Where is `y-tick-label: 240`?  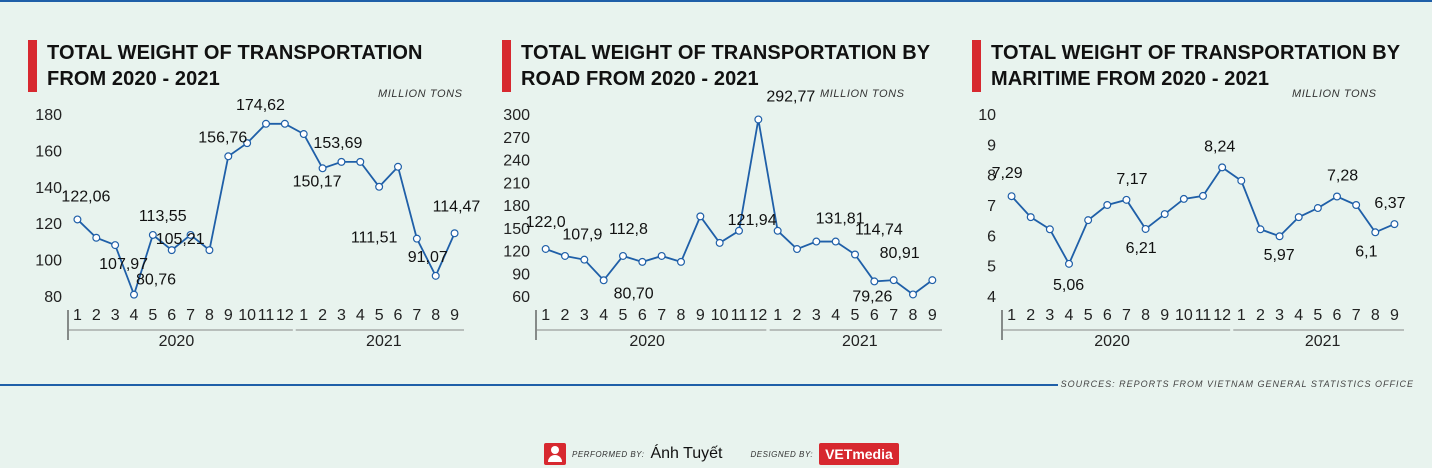
y-tick-label: 240 is located at coordinates (516, 161).